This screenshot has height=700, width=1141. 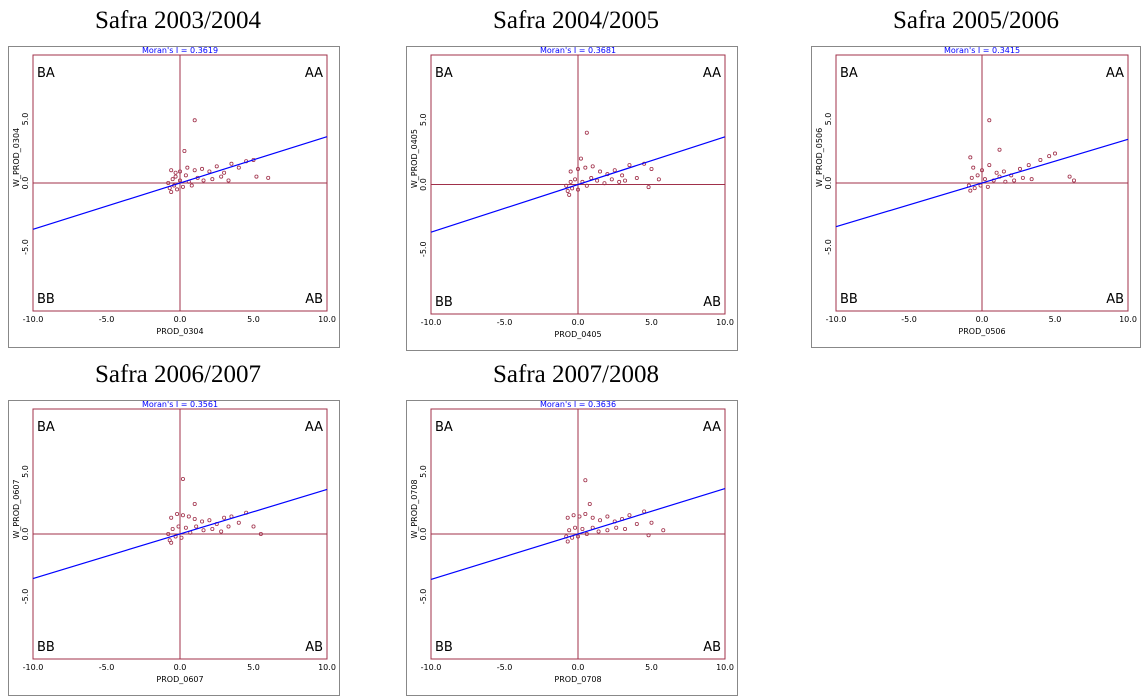 What do you see at coordinates (909, 319) in the screenshot?
I see `x-tick-label: -5.0` at bounding box center [909, 319].